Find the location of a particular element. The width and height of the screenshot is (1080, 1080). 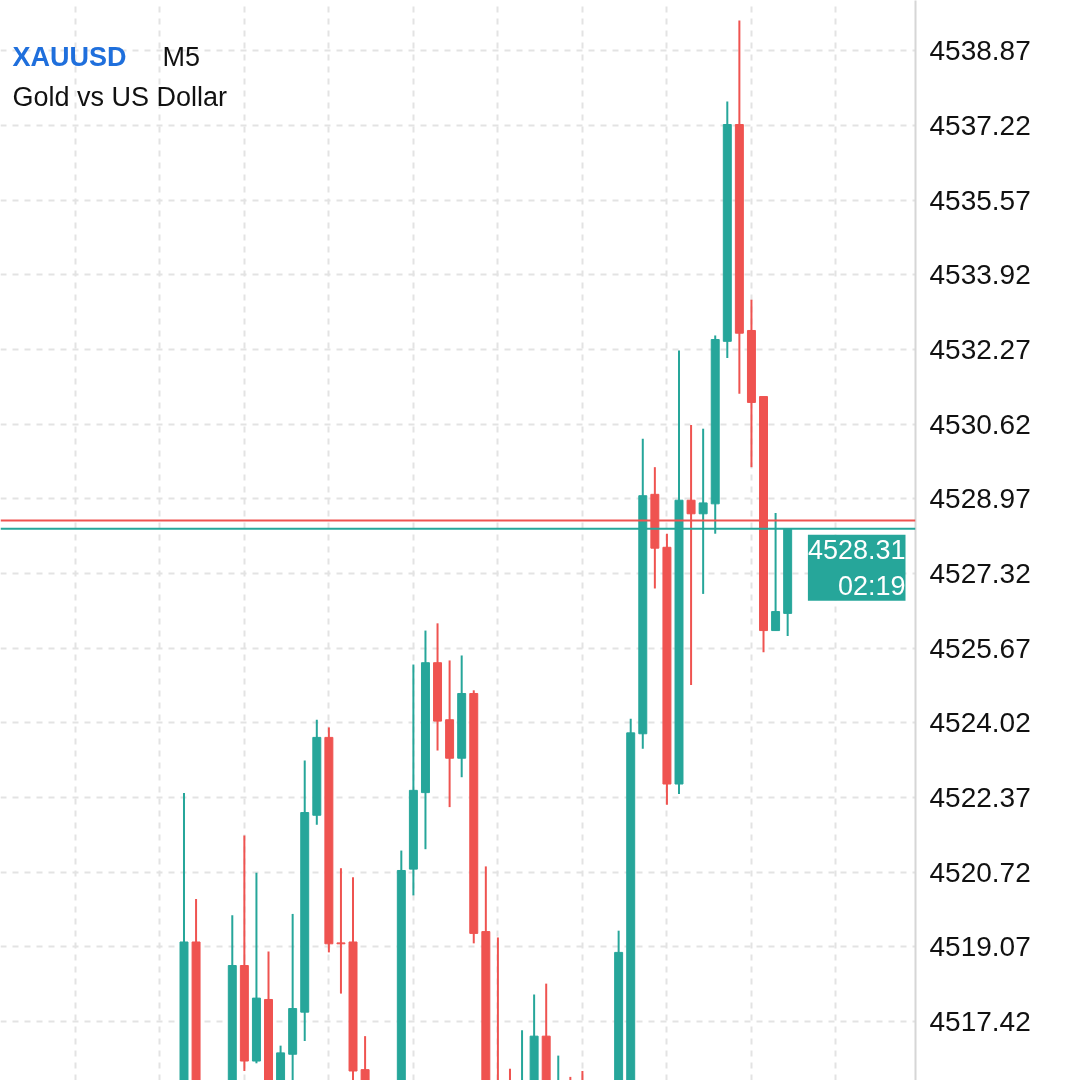

ref-line-label: 4528.31 02:19 is located at coordinates (856, 567).